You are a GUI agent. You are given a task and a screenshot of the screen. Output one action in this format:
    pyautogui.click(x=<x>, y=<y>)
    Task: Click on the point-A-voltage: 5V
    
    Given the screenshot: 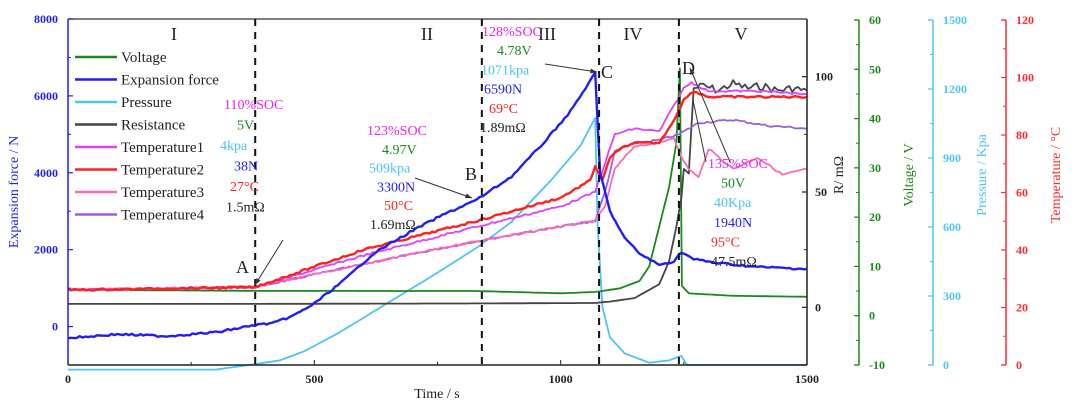 What is the action you would take?
    pyautogui.click(x=245, y=126)
    